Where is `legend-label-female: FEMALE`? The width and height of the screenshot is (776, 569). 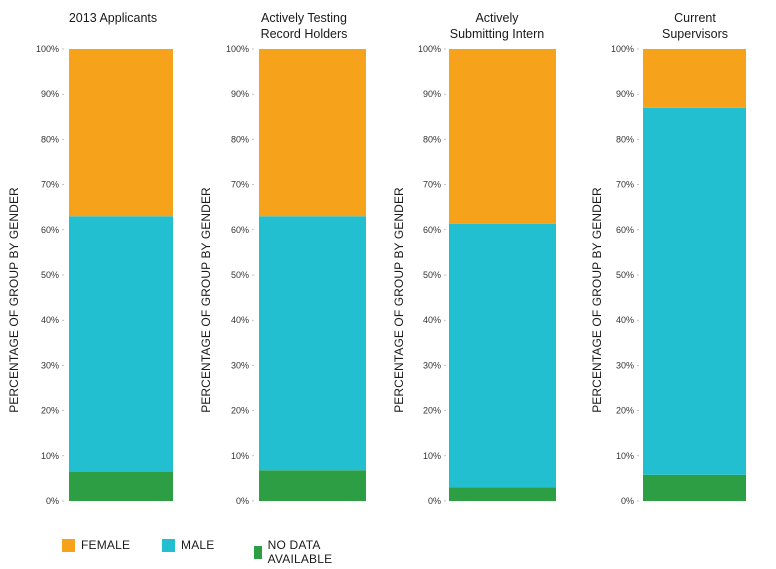 legend-label-female: FEMALE is located at coordinates (106, 545).